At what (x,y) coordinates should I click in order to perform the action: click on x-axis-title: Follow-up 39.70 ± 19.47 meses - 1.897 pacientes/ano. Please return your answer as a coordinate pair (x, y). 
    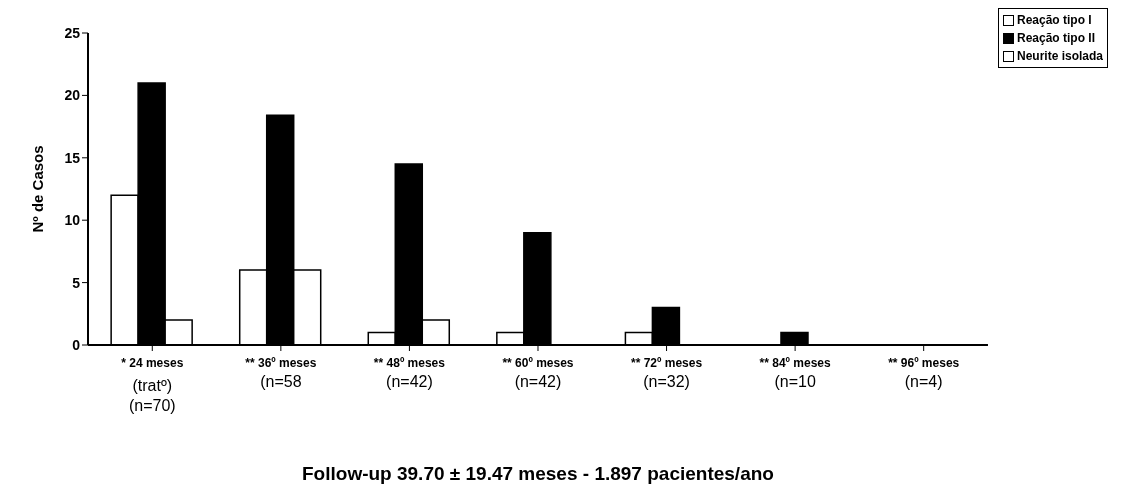
    Looking at the image, I should click on (538, 473).